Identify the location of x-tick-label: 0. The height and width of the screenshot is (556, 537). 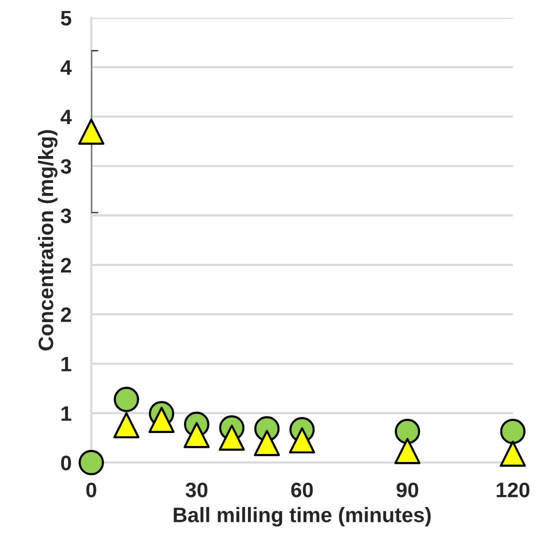
(91, 490).